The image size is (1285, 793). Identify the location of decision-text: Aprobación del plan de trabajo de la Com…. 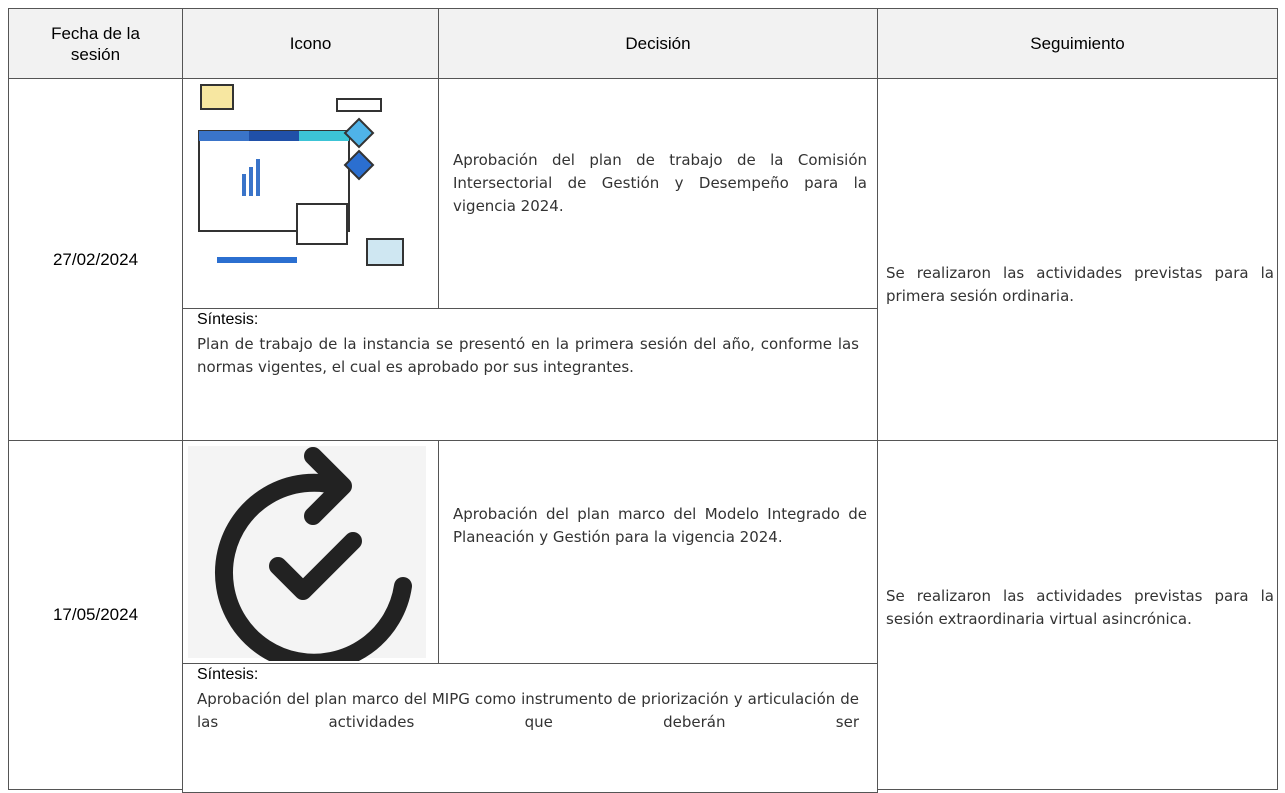
(660, 183).